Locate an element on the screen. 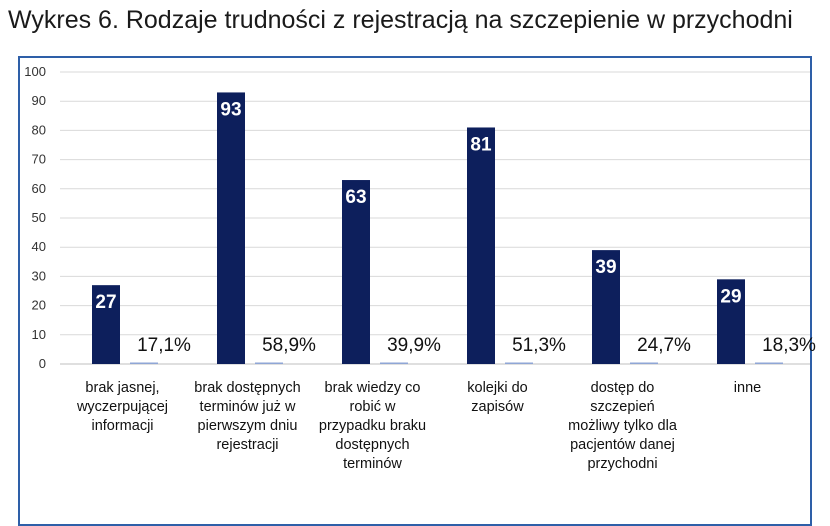 This screenshot has width=830, height=526. x-category-label: zapisów is located at coordinates (497, 407).